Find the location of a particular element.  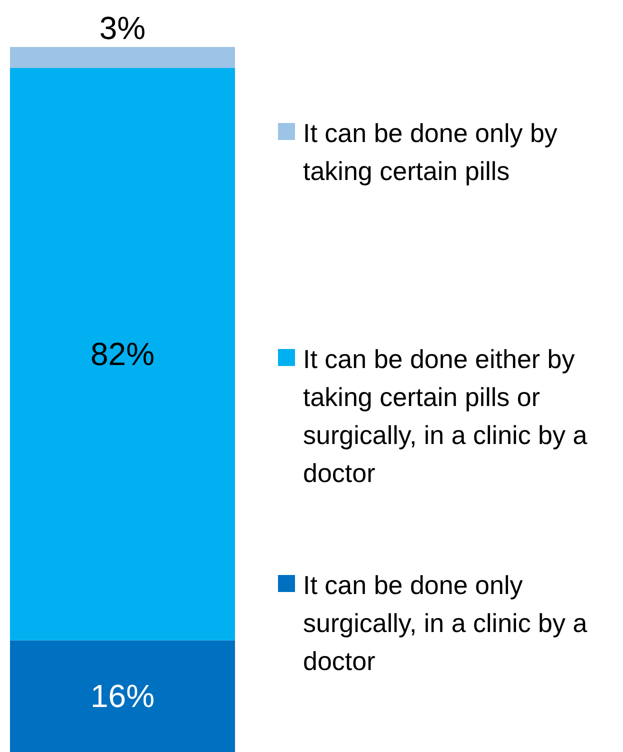

data-label: 82% is located at coordinates (122, 354).